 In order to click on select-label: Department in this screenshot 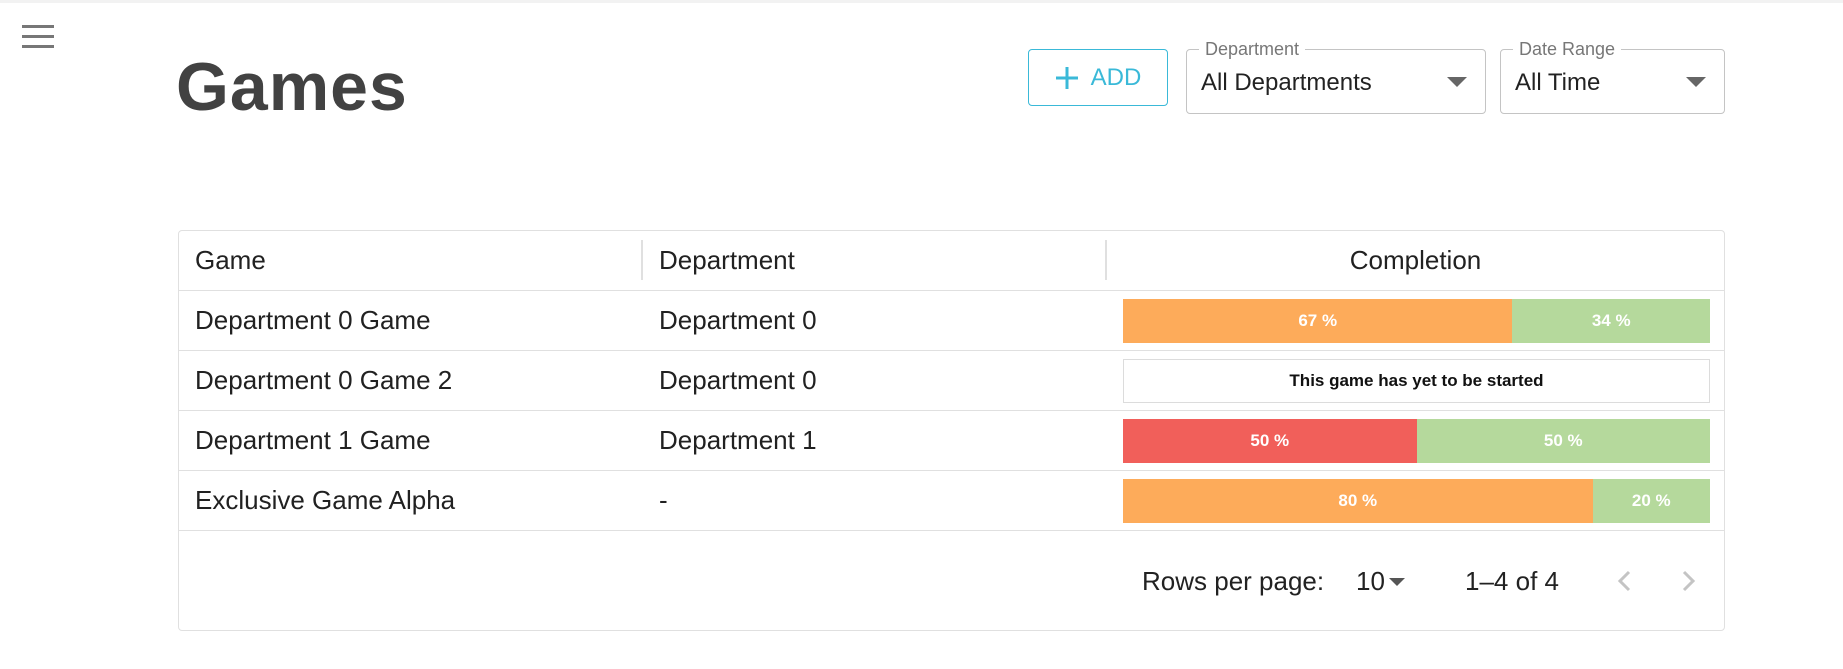, I will do `click(1252, 49)`.